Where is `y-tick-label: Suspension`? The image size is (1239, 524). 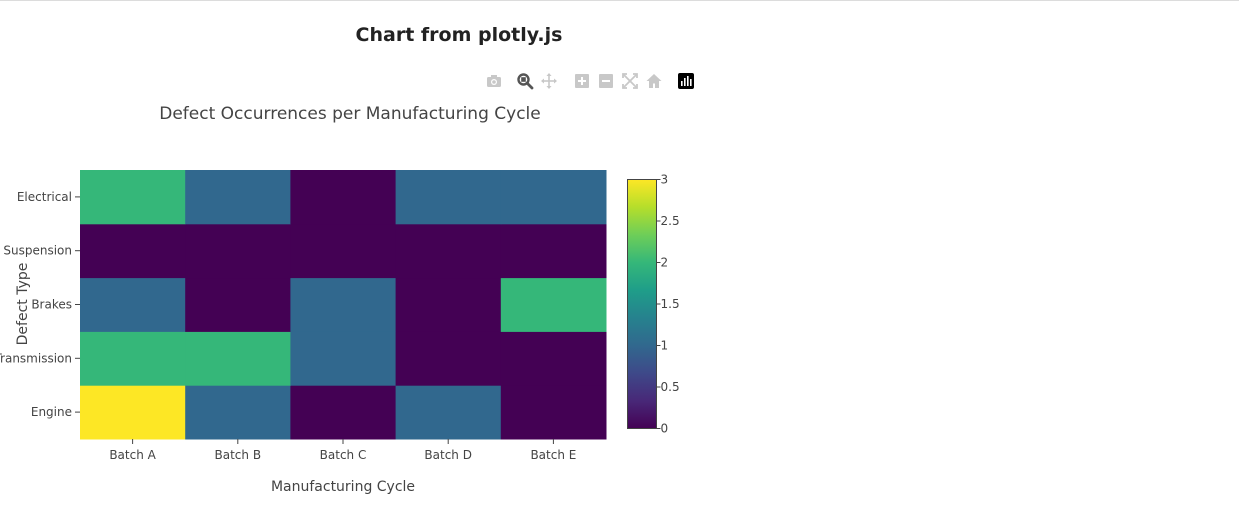 y-tick-label: Suspension is located at coordinates (37, 251).